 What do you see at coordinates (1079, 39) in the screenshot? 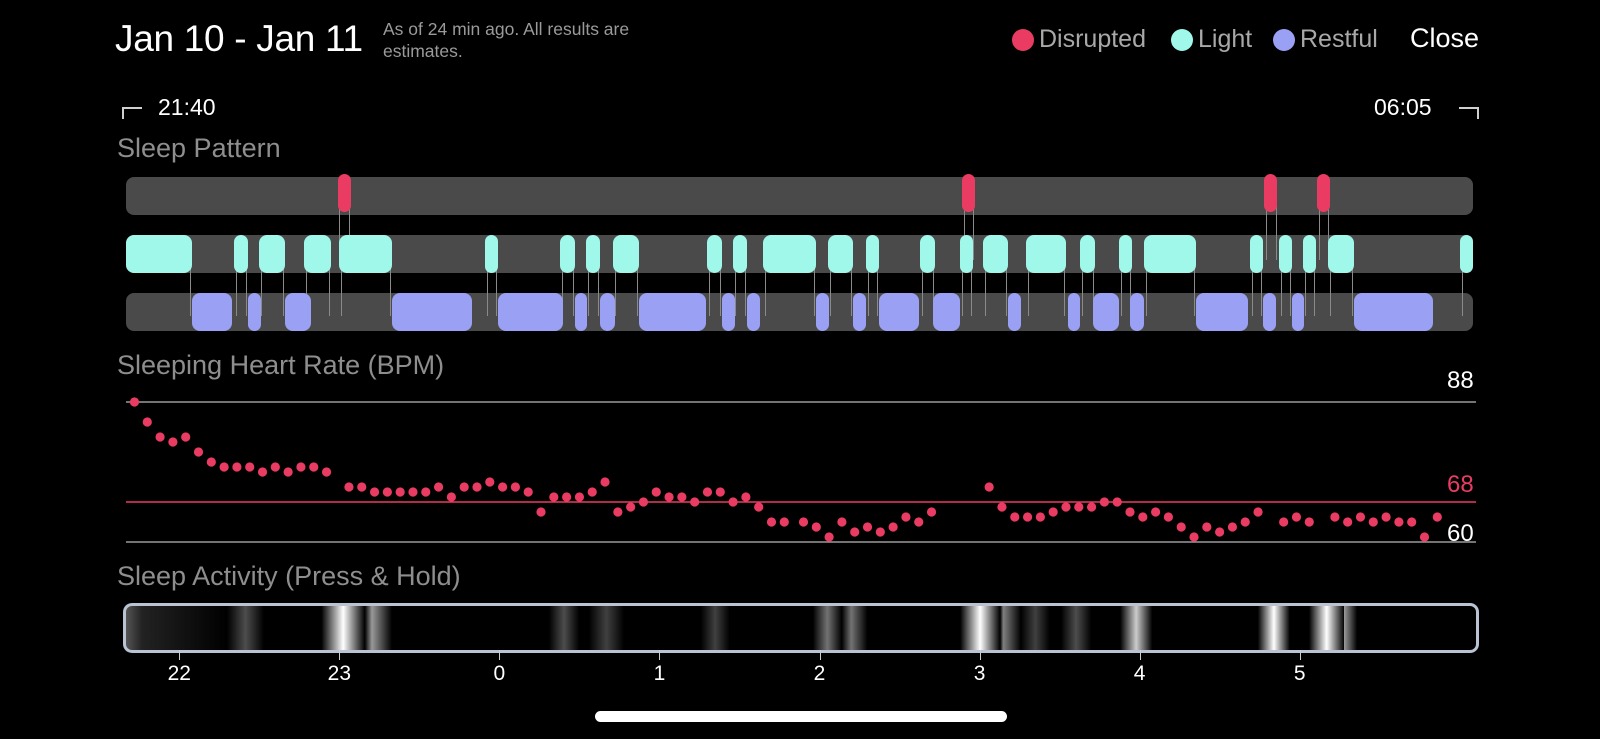
I see `legend-disrupted: Disrupted` at bounding box center [1079, 39].